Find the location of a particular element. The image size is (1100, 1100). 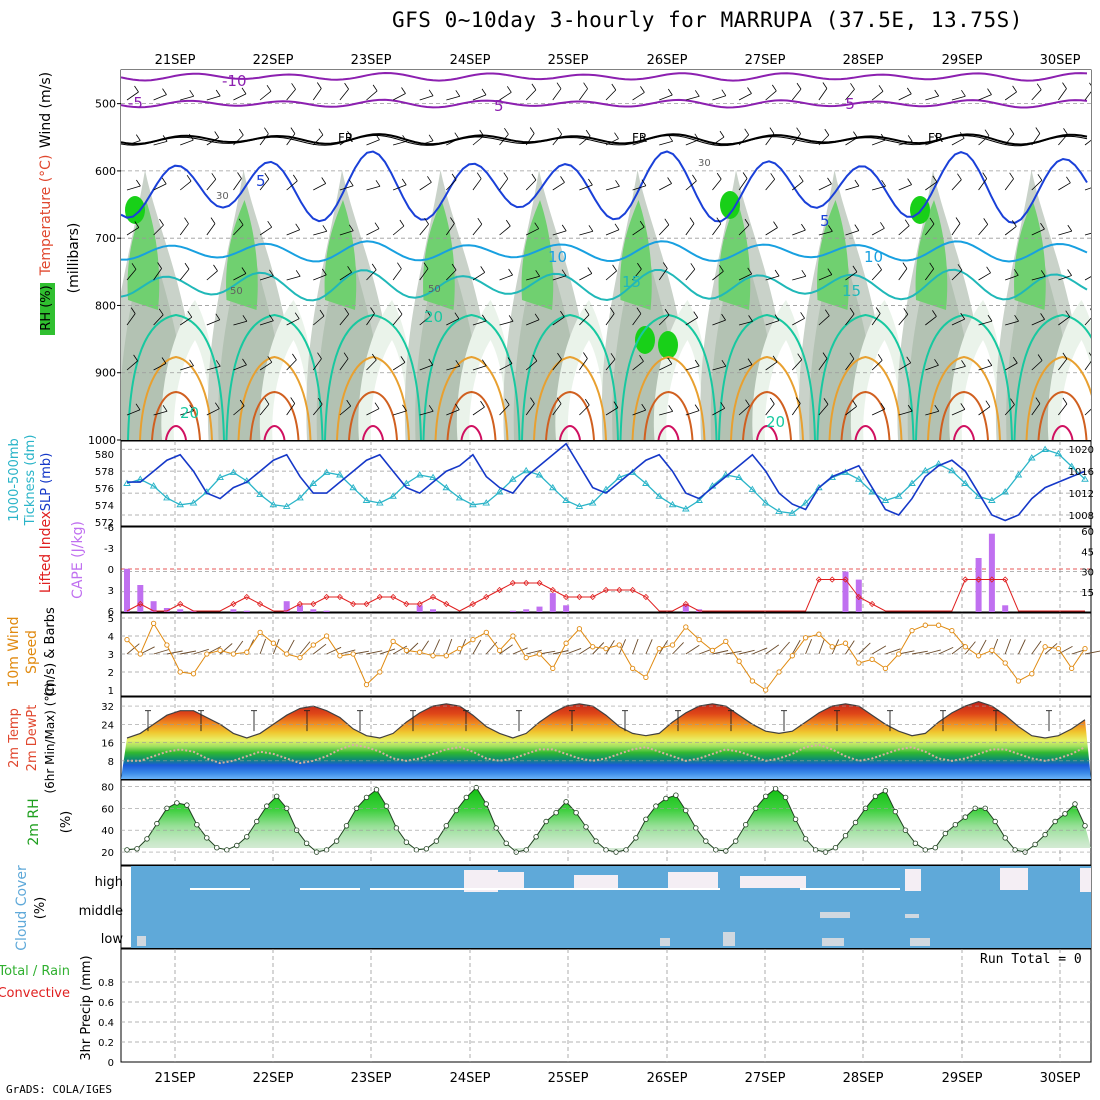

lifted-index-line is located at coordinates (605, 595).